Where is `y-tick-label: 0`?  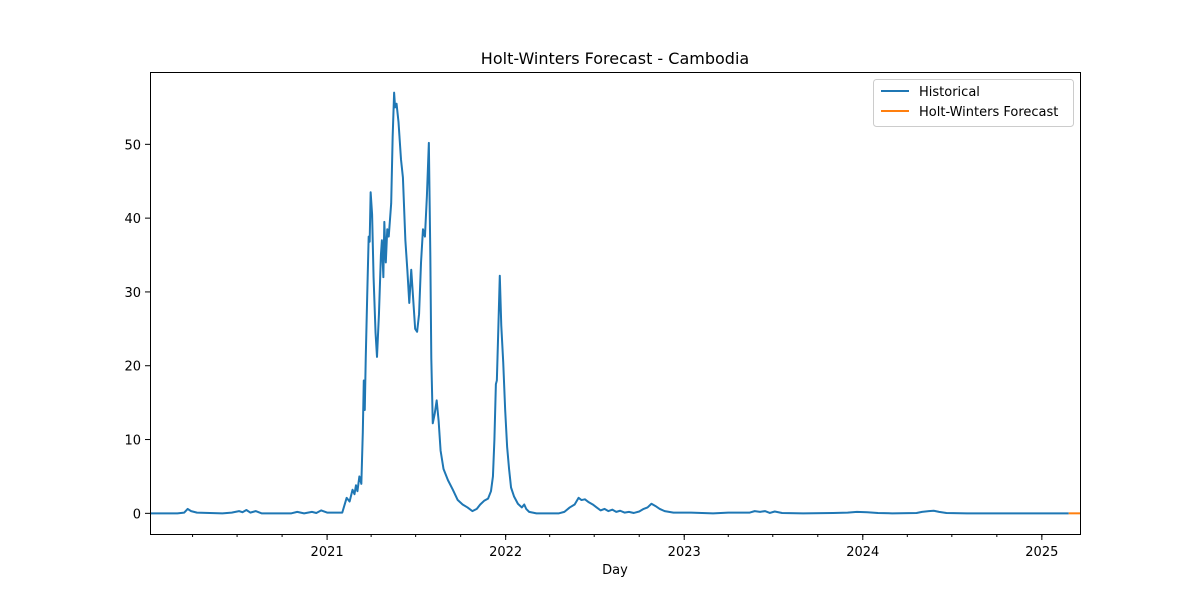
y-tick-label: 0 is located at coordinates (137, 514).